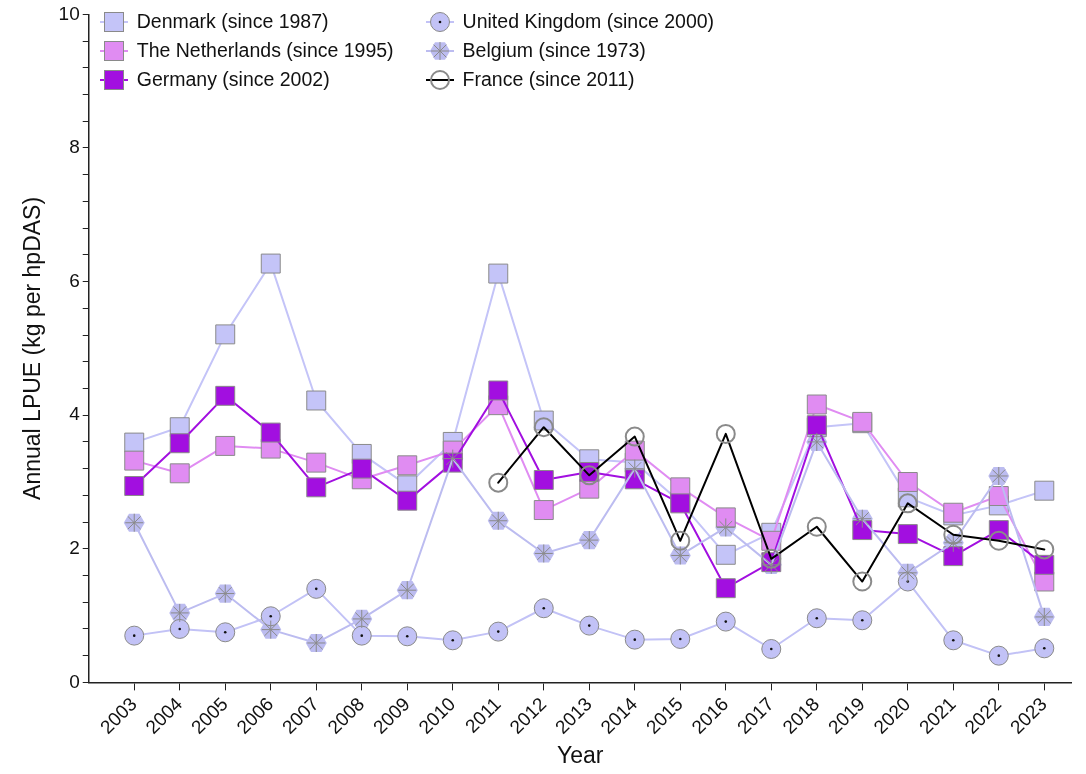 Image resolution: width=1086 pixels, height=774 pixels. I want to click on y-tick-label: 8, so click(74, 147).